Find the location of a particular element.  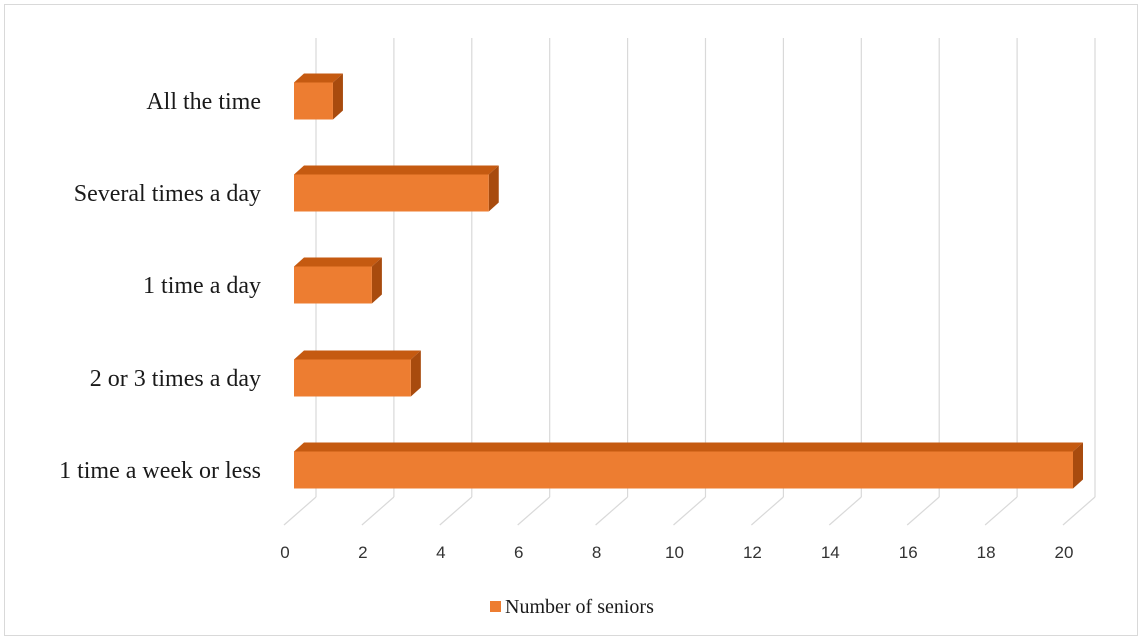

category-label-0: 1 time a week or less is located at coordinates (160, 471).